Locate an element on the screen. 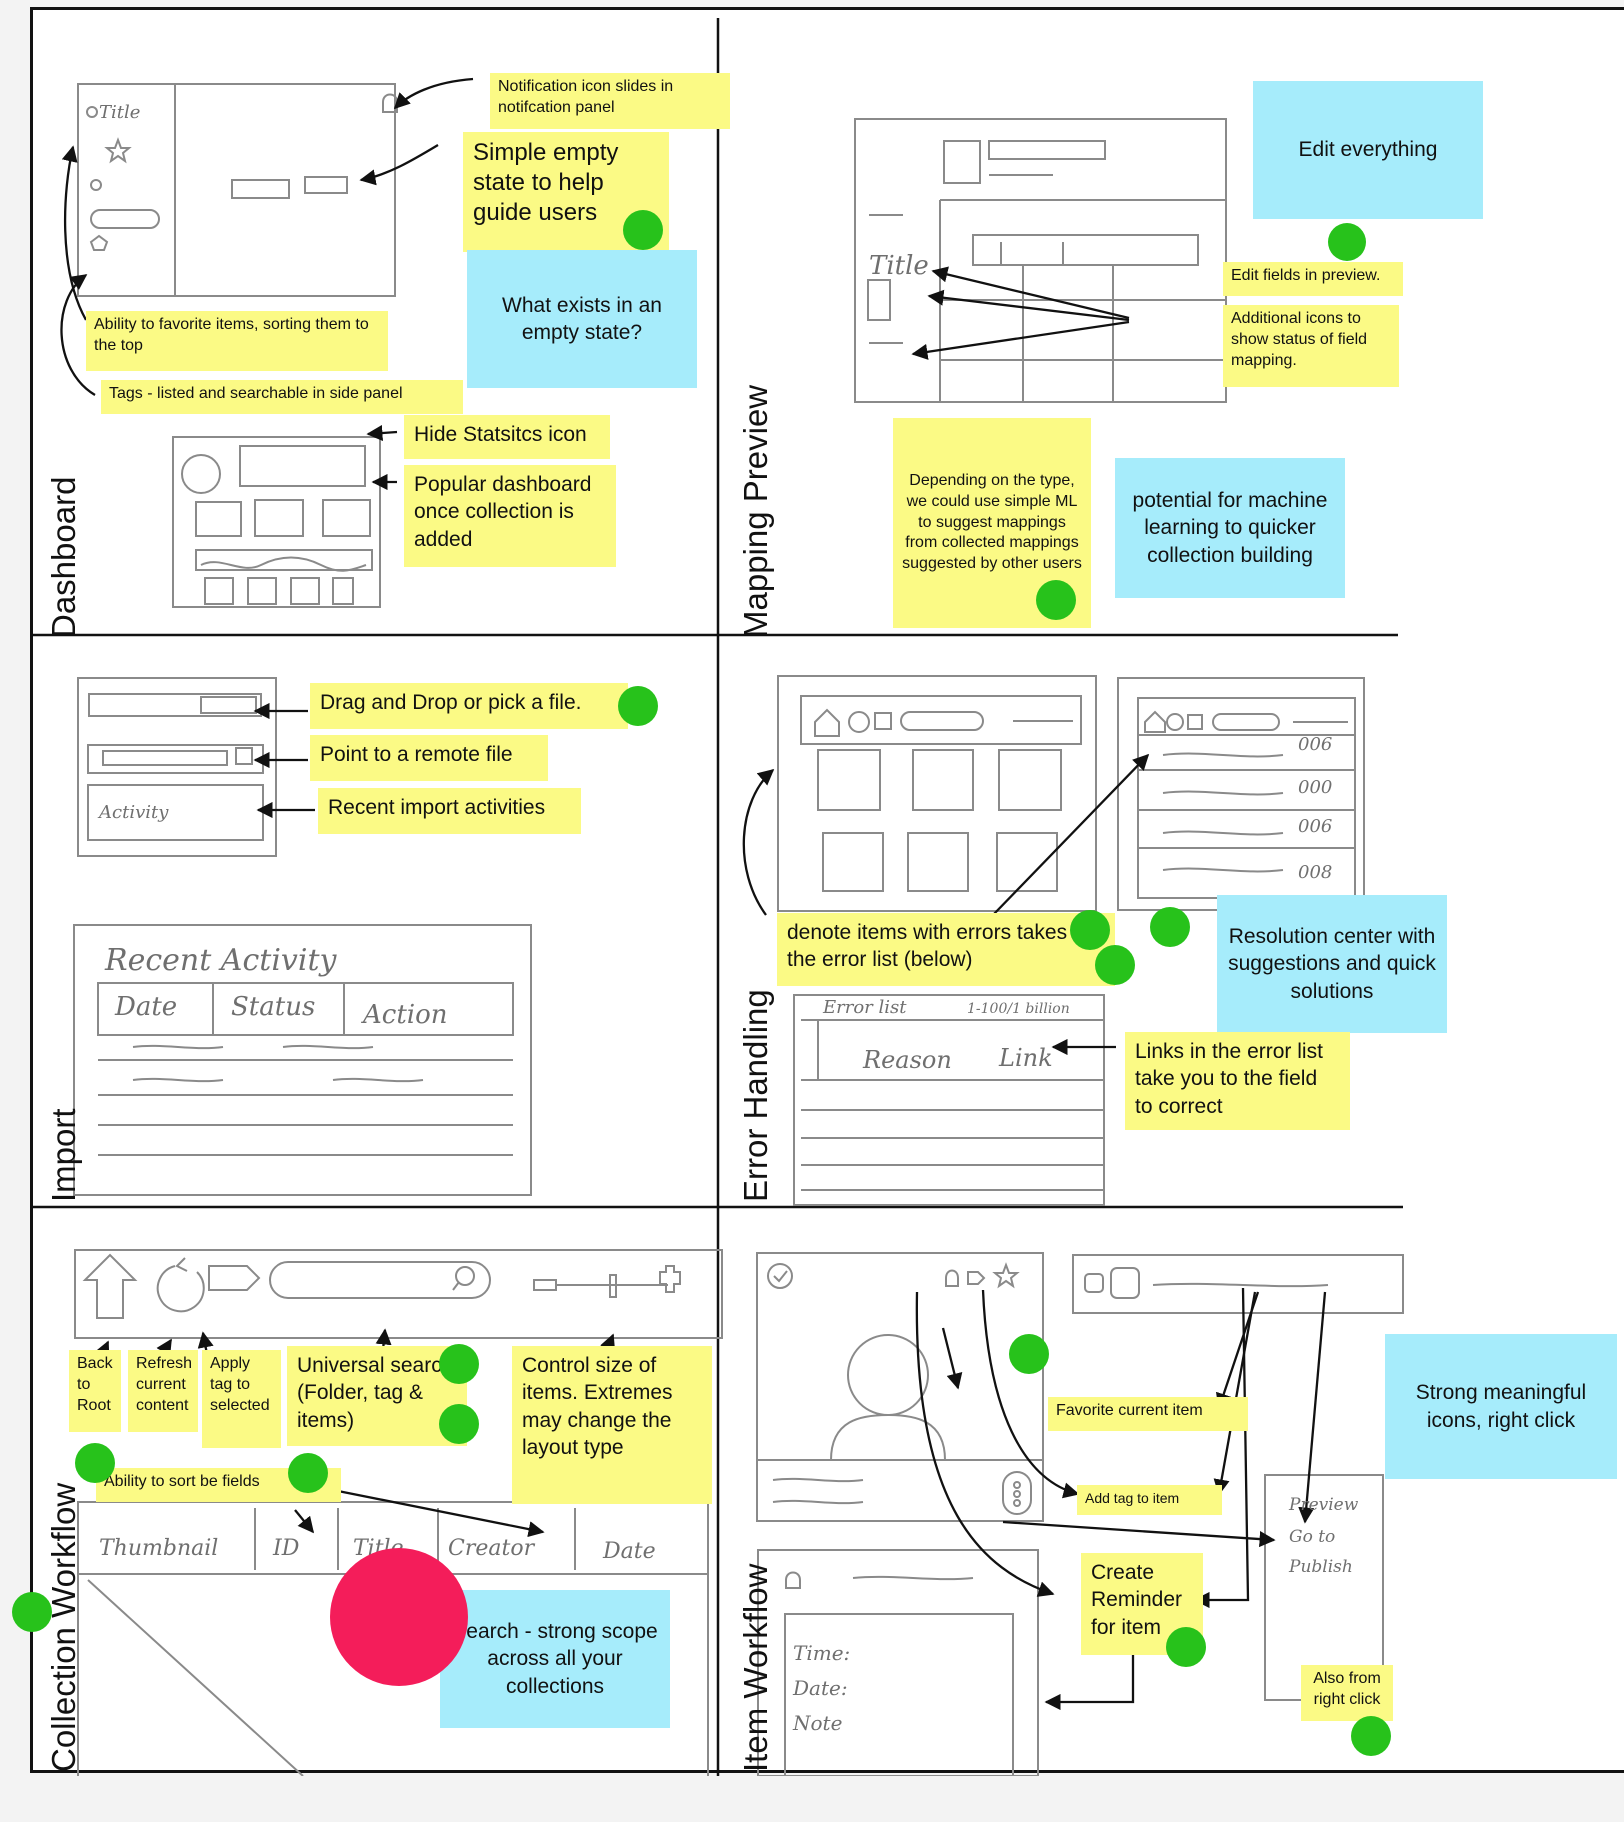 The height and width of the screenshot is (1822, 1624). sketch-date-field: Date: is located at coordinates (820, 1688).